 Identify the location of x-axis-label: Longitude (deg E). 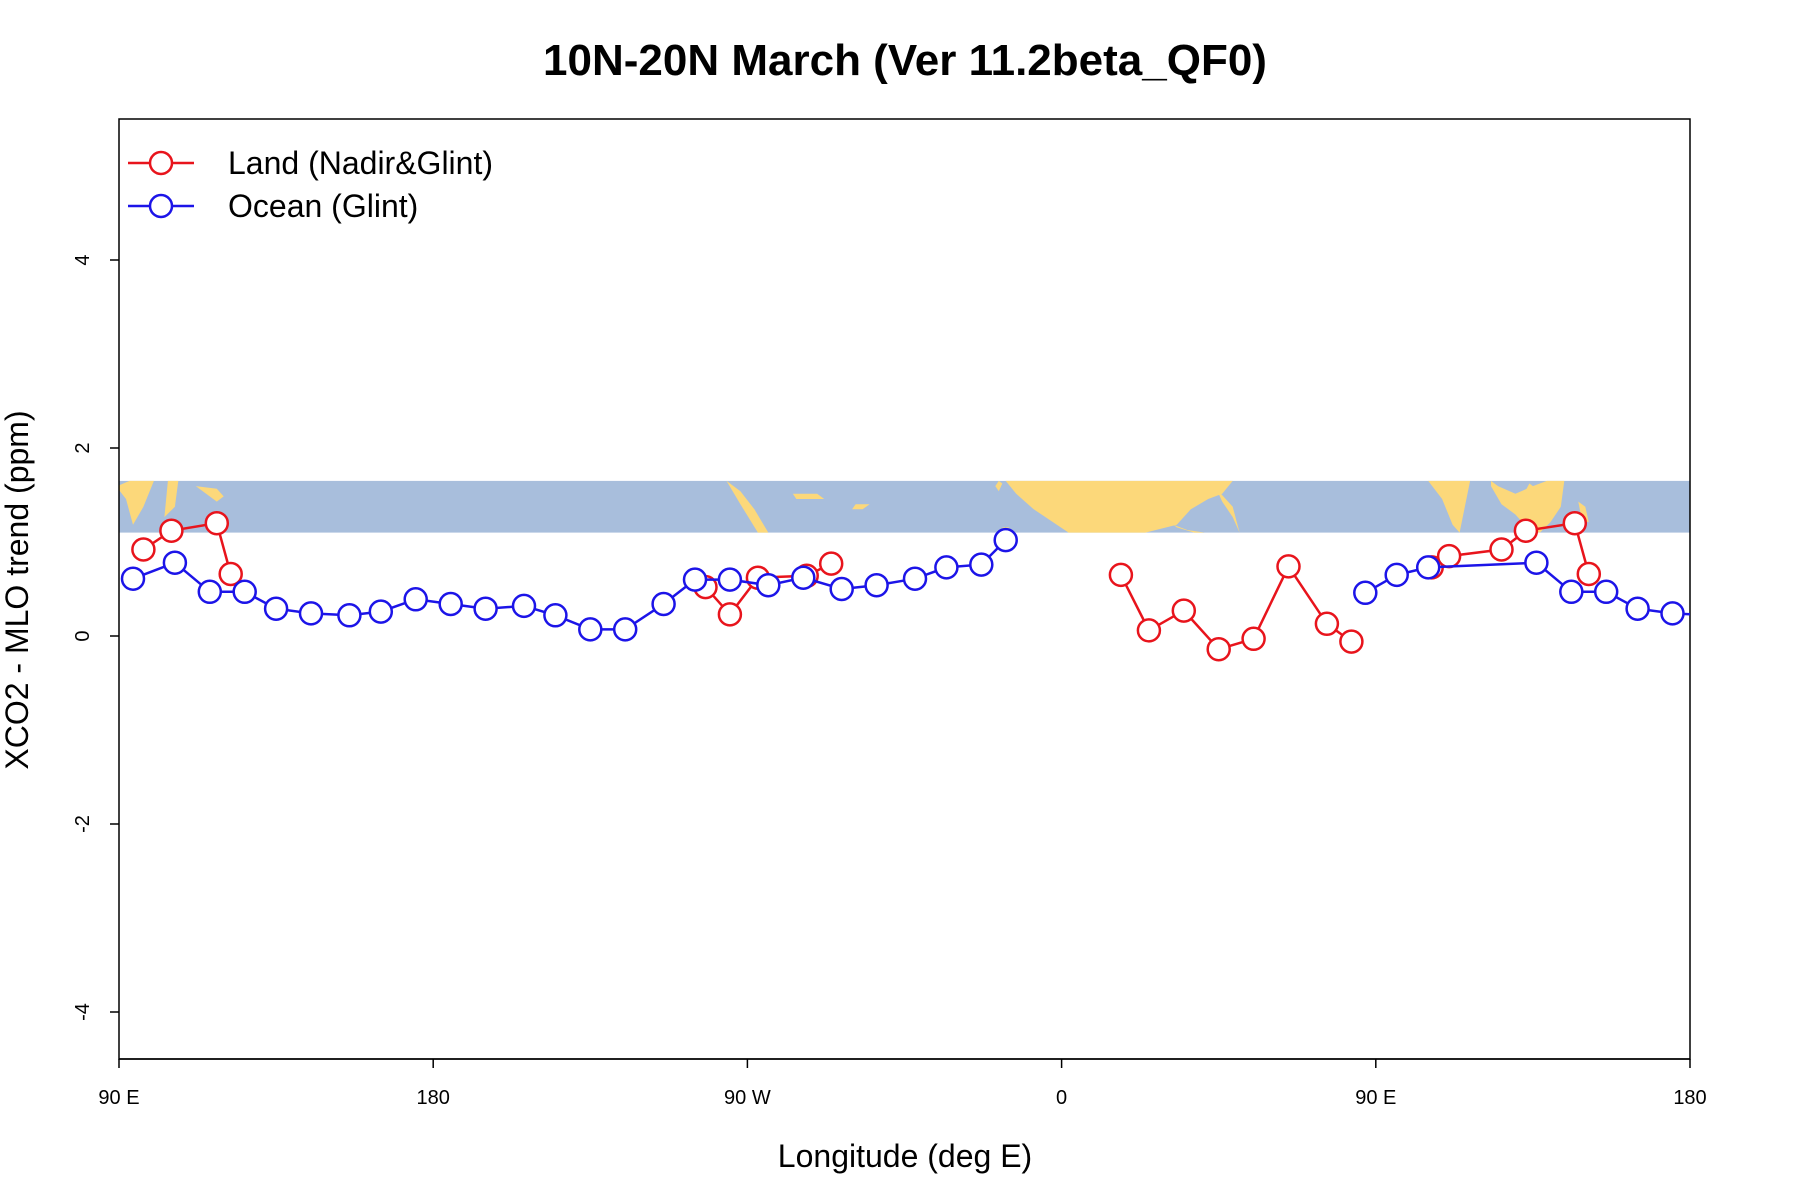
(905, 1156).